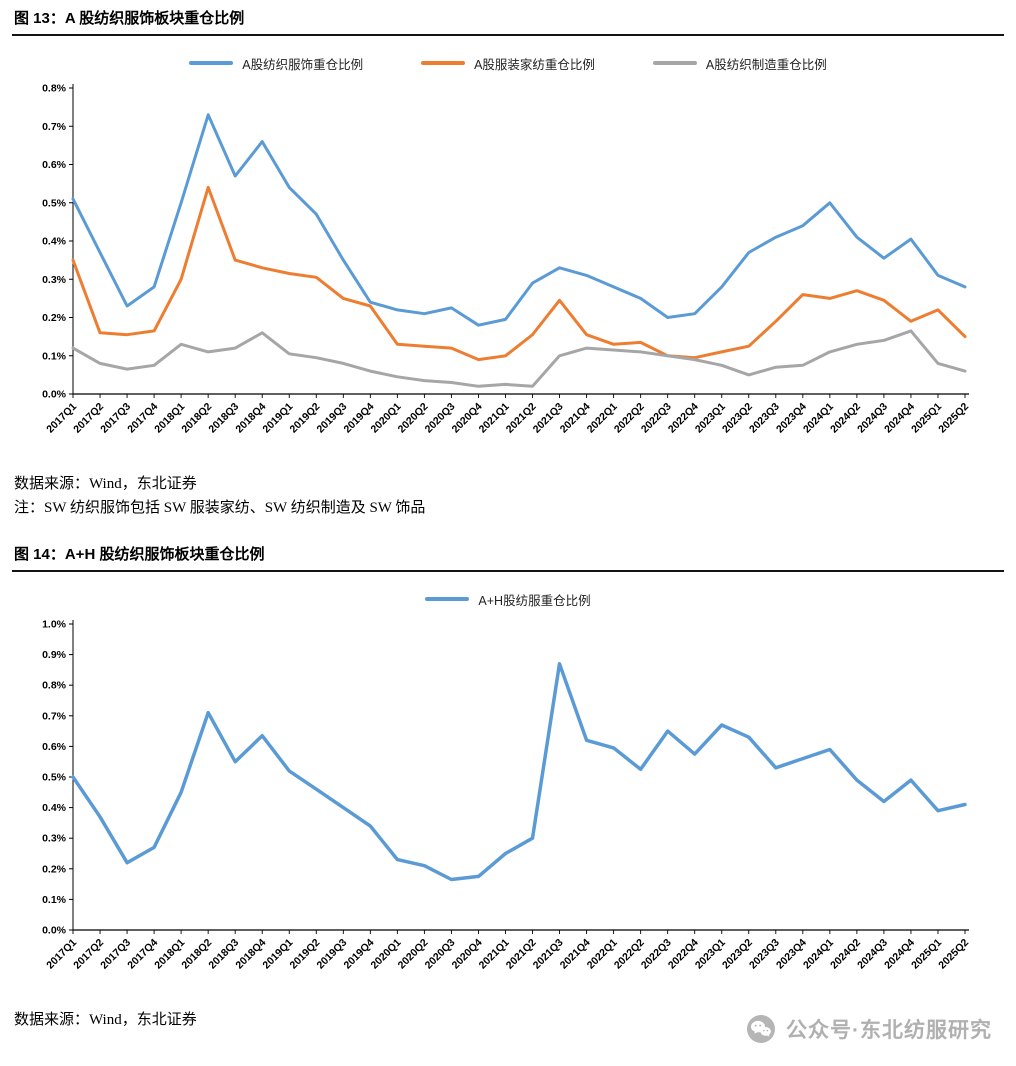 The height and width of the screenshot is (1066, 1016). Describe the element at coordinates (534, 64) in the screenshot. I see `legend-label: A股服装家纺重仓比例` at that location.